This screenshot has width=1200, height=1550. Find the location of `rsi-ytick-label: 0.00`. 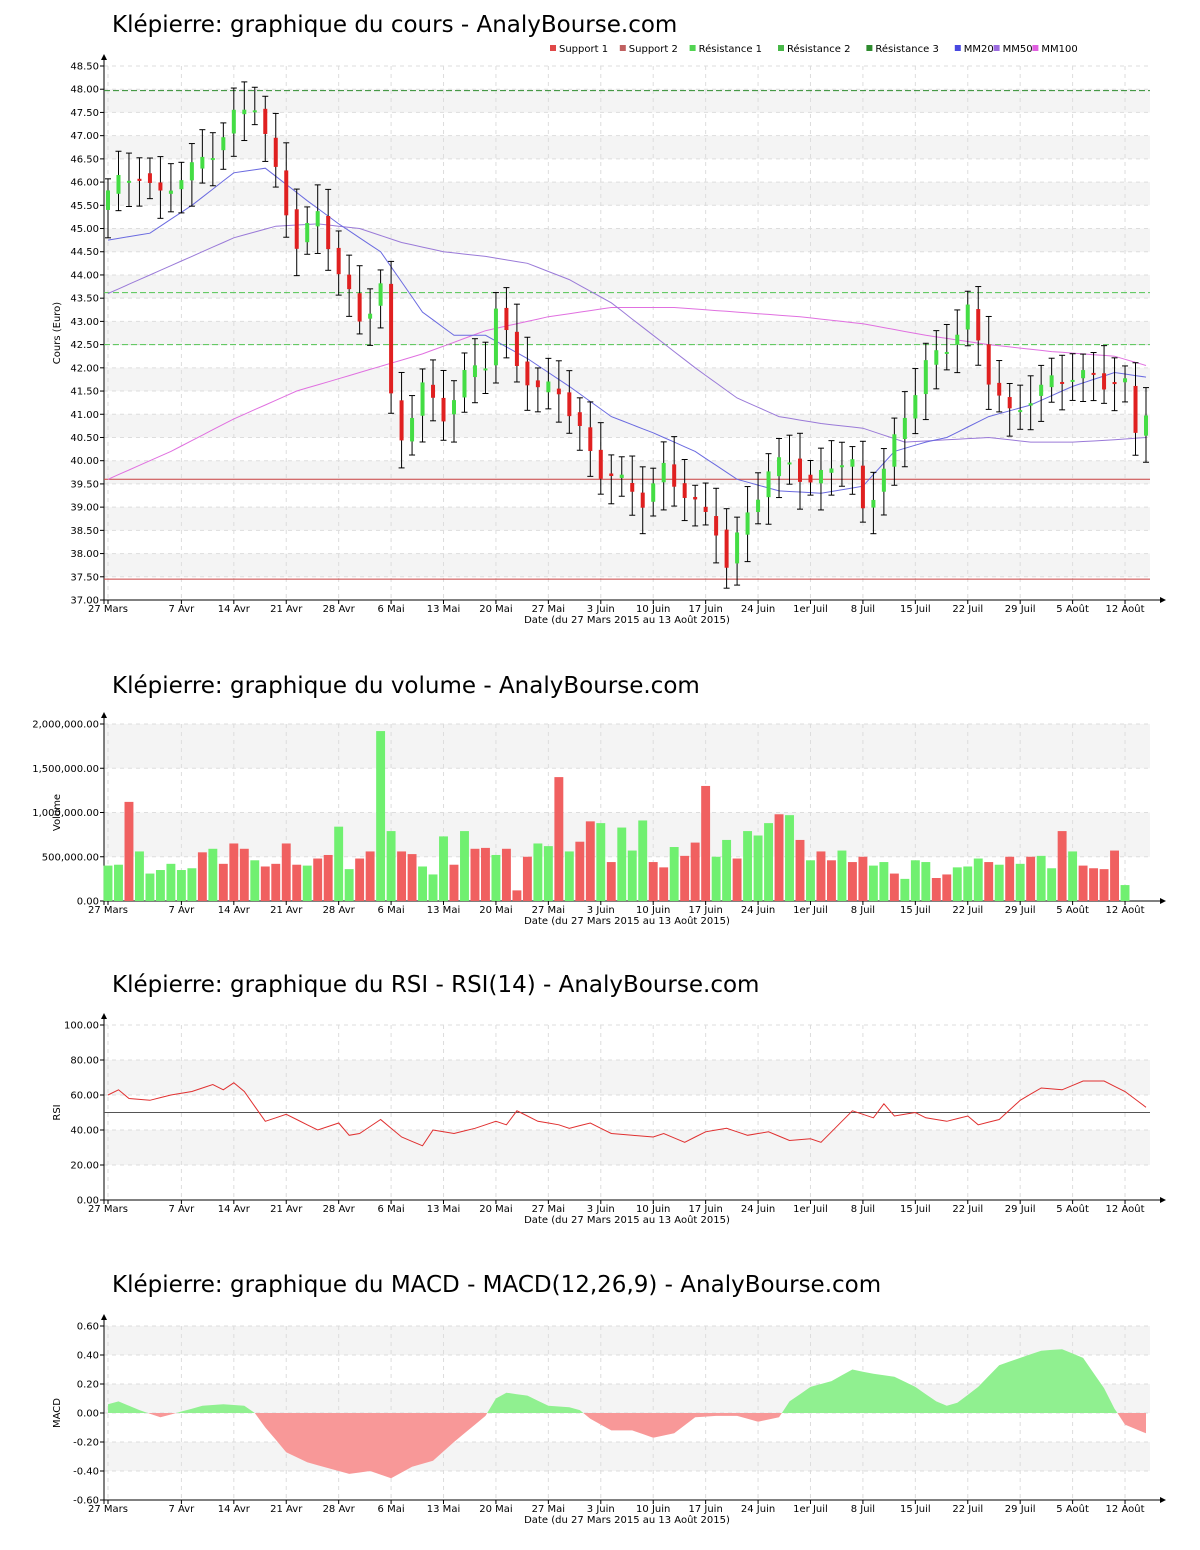

rsi-ytick-label: 0.00 is located at coordinates (88, 1201).